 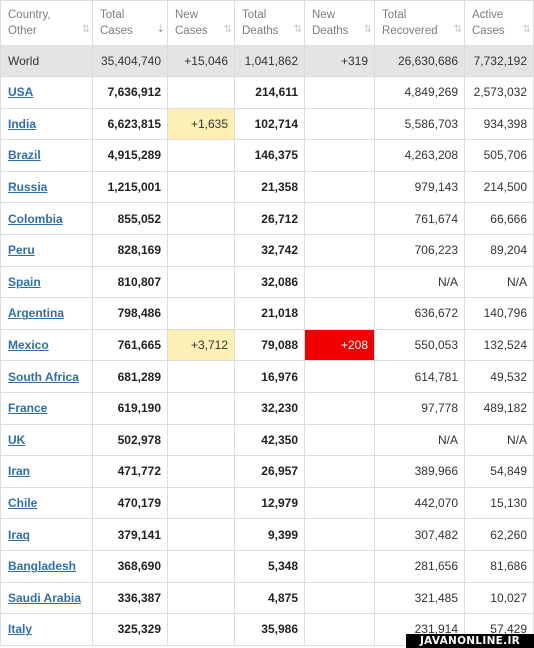 I want to click on sort-descending-icon: ⇣, so click(x=161, y=29).